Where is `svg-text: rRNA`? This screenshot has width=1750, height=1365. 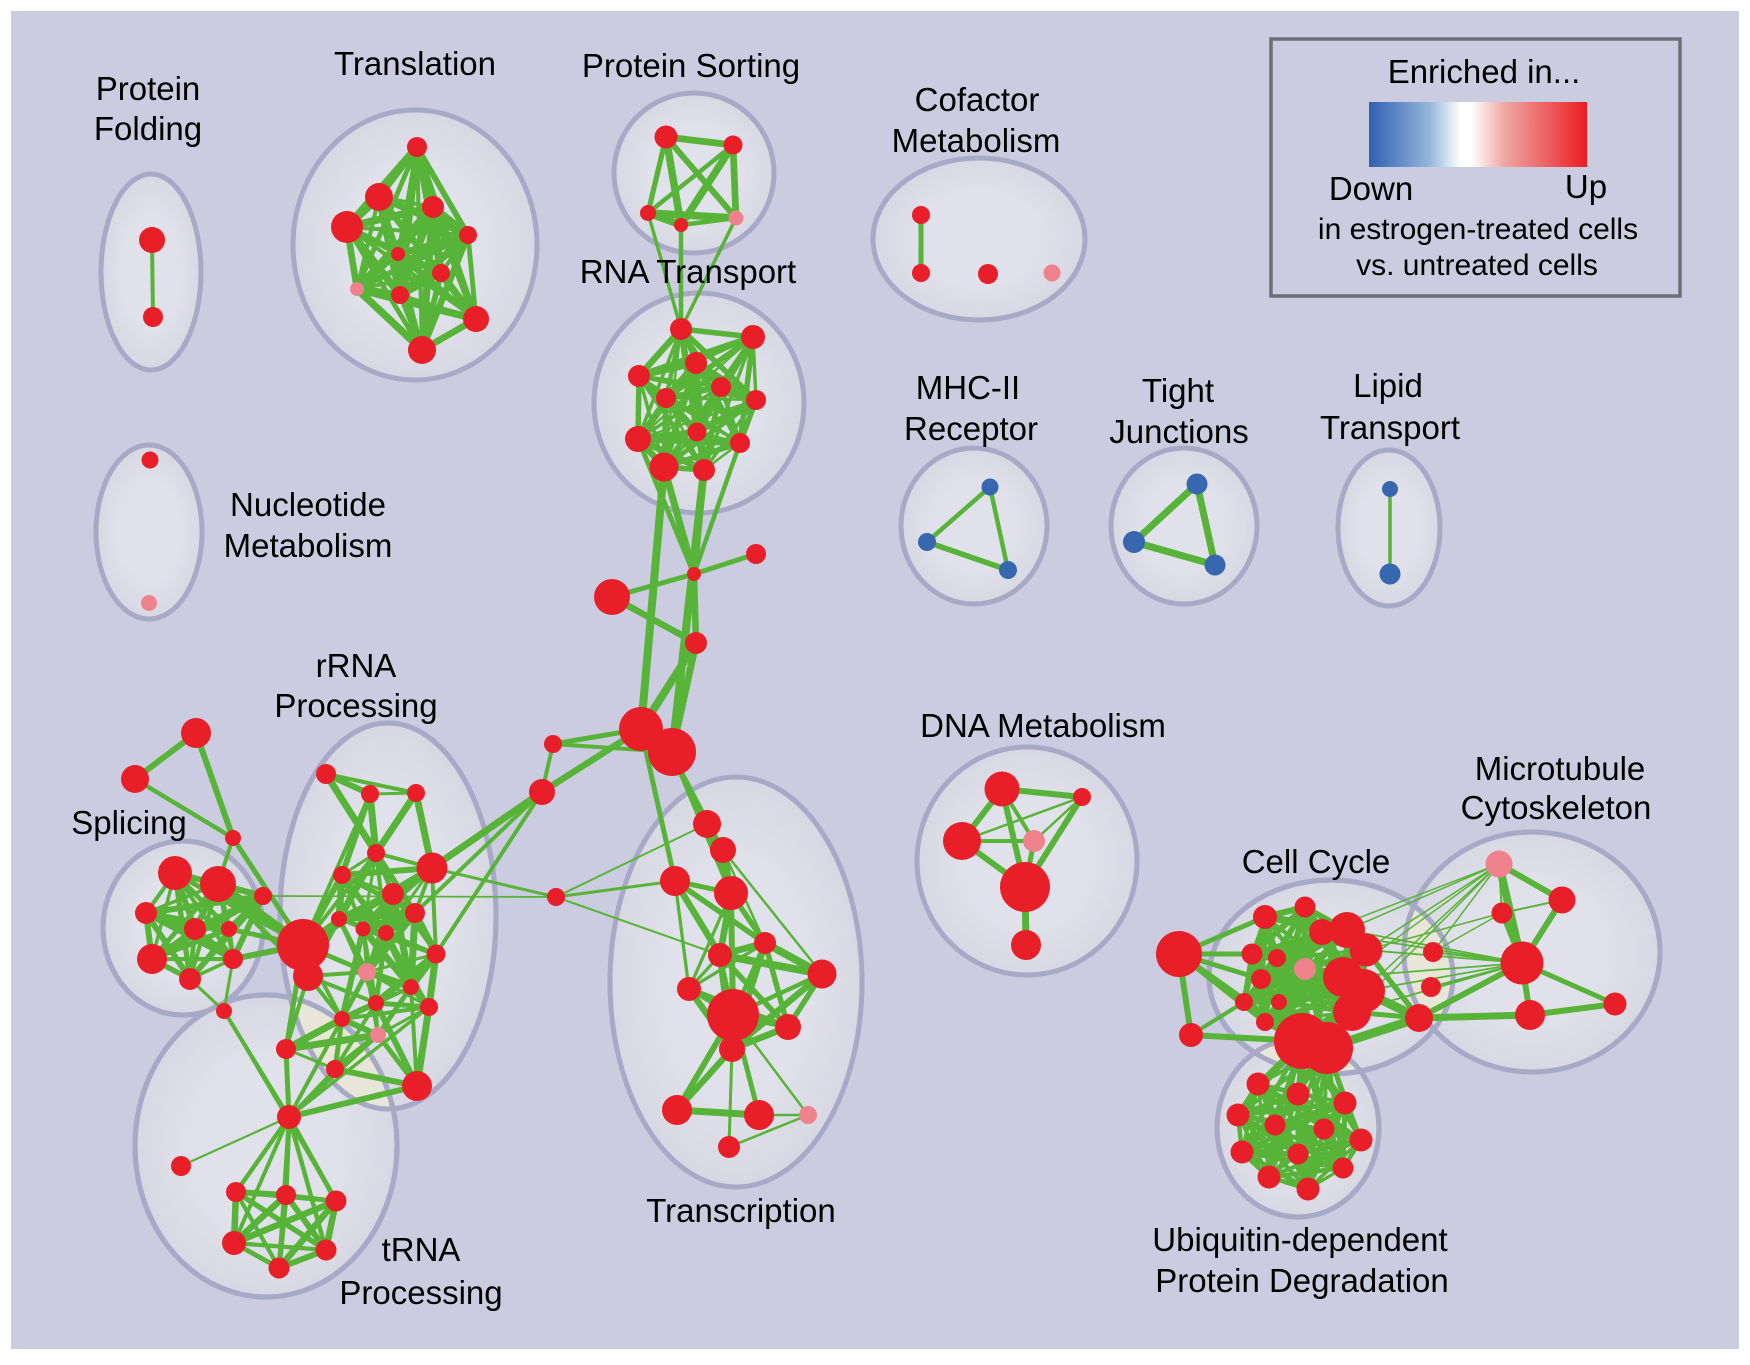
svg-text: rRNA is located at coordinates (356, 665).